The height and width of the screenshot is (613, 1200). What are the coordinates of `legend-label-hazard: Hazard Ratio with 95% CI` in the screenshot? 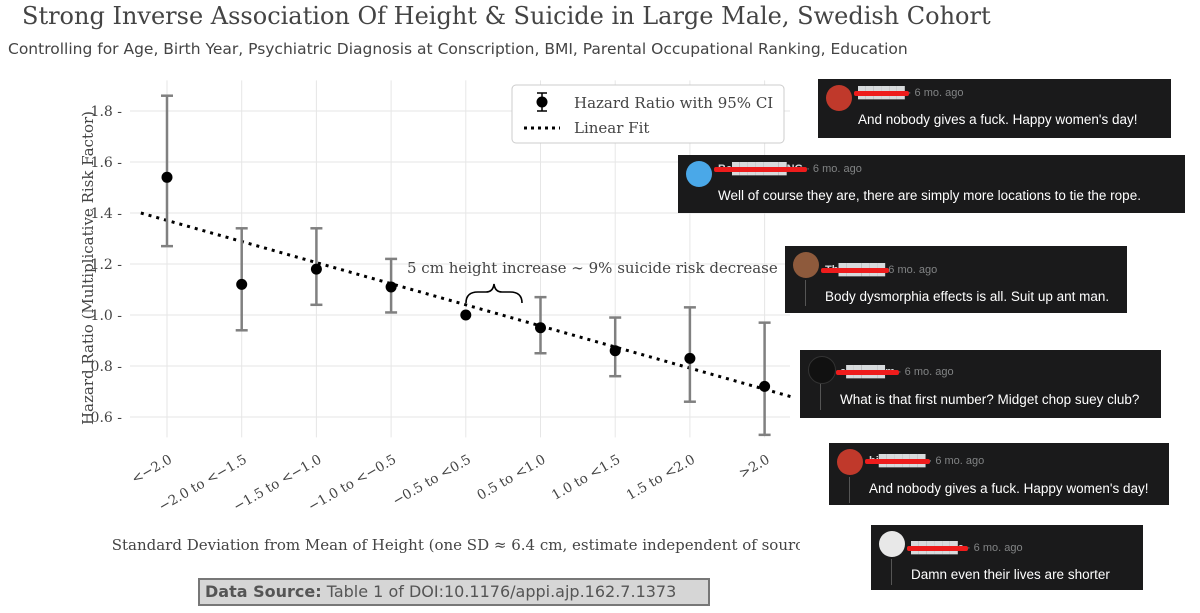 It's located at (673, 103).